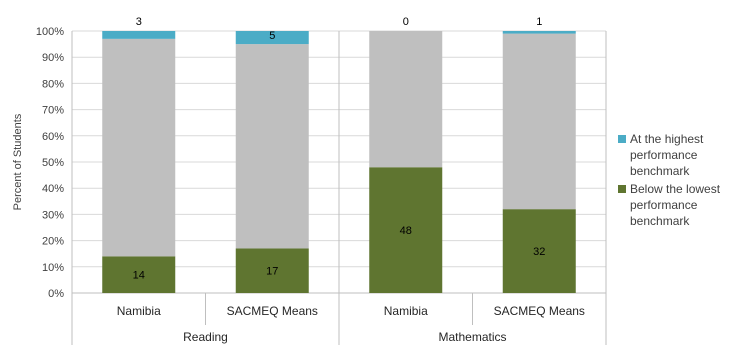 The image size is (732, 345). I want to click on data-label-lowest: 14, so click(139, 276).